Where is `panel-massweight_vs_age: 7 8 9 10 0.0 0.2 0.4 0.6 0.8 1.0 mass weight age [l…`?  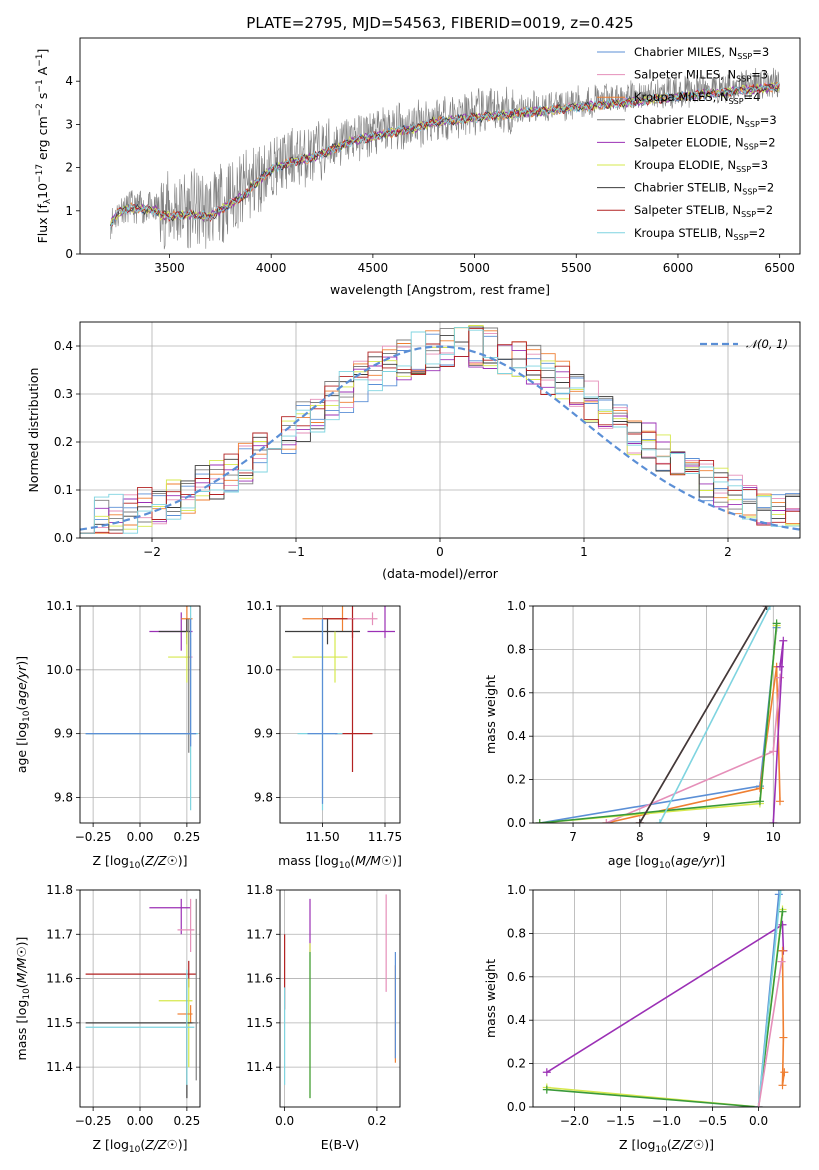 panel-massweight_vs_age: 7 8 9 10 0.0 0.2 0.4 0.6 0.8 1.0 mass weight age [l… is located at coordinates (642, 735).